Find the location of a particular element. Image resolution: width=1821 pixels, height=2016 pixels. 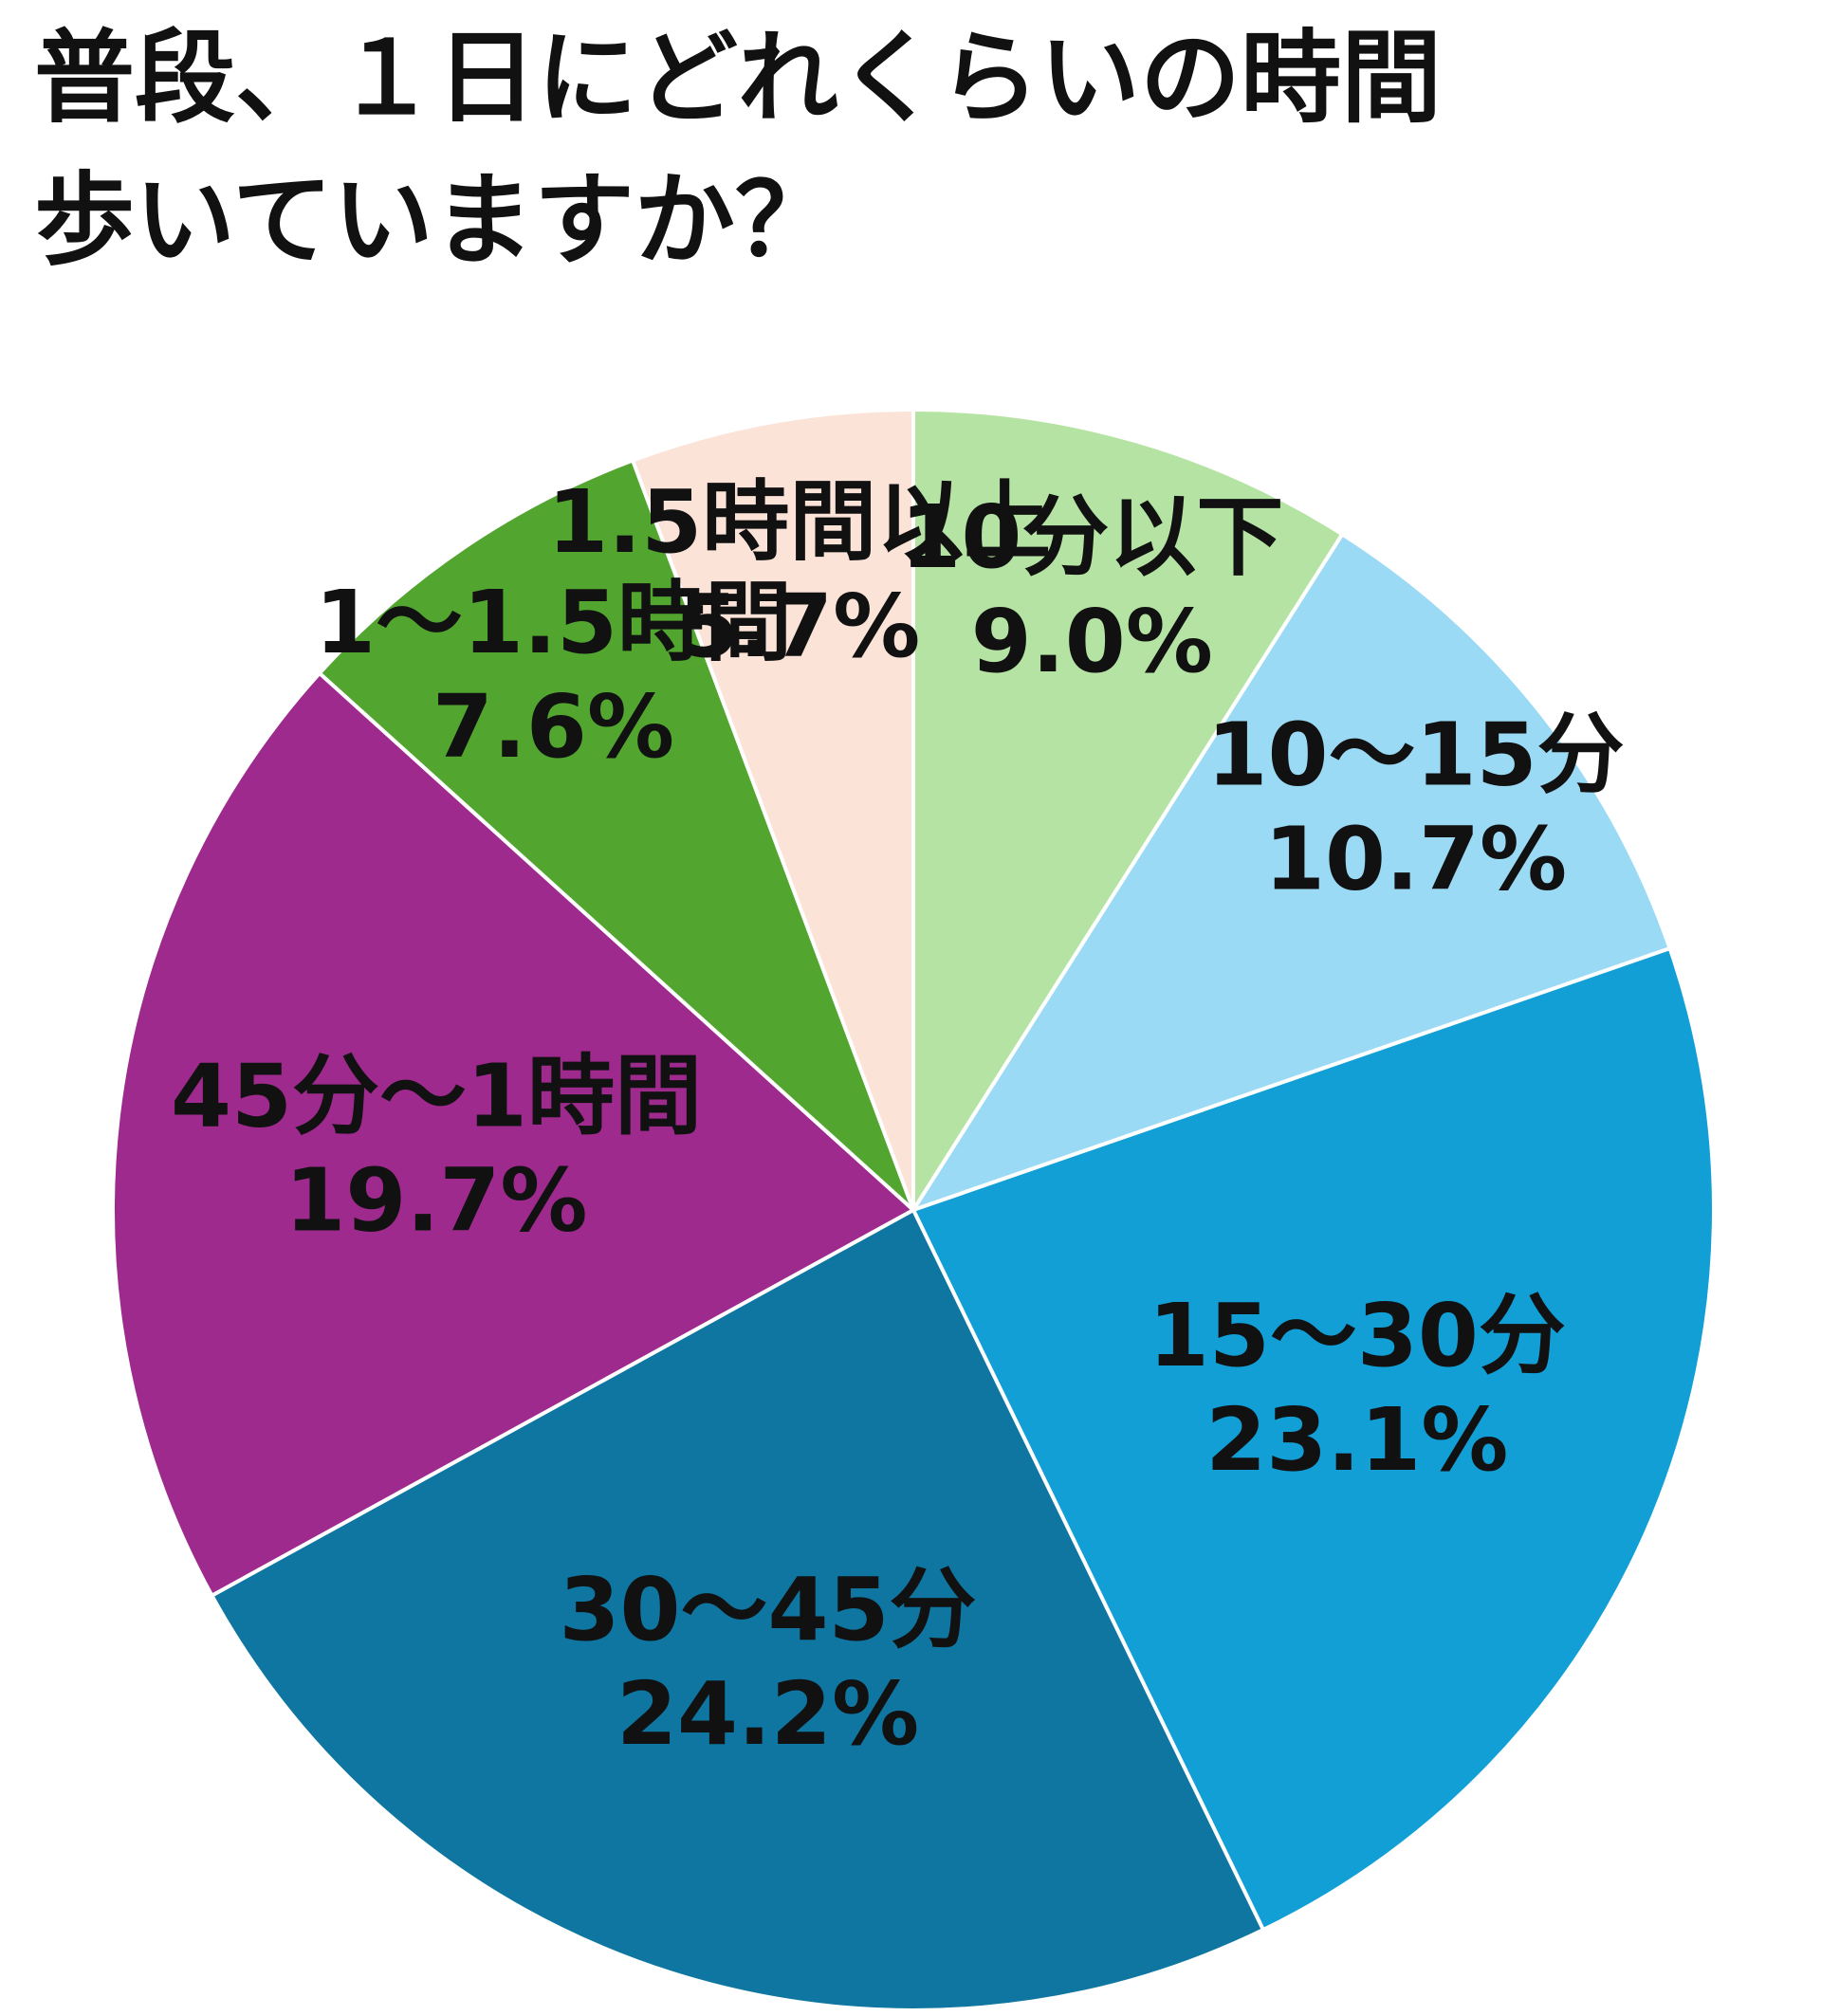

slice-label: 10～15分 is located at coordinates (1416, 755).